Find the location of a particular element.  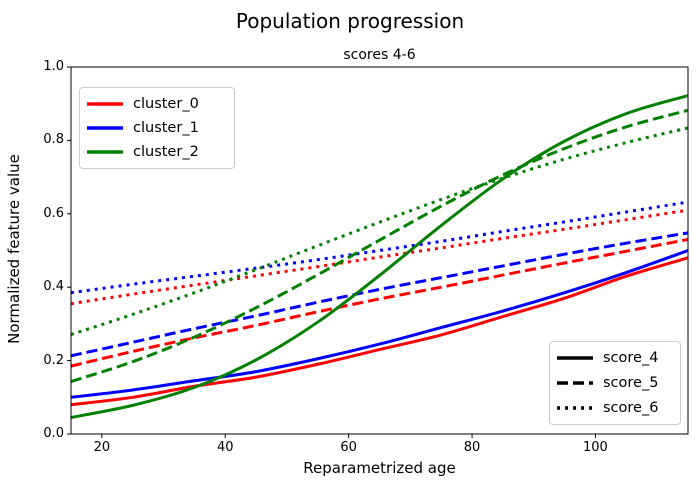

dashed-line-swatch is located at coordinates (575, 383).